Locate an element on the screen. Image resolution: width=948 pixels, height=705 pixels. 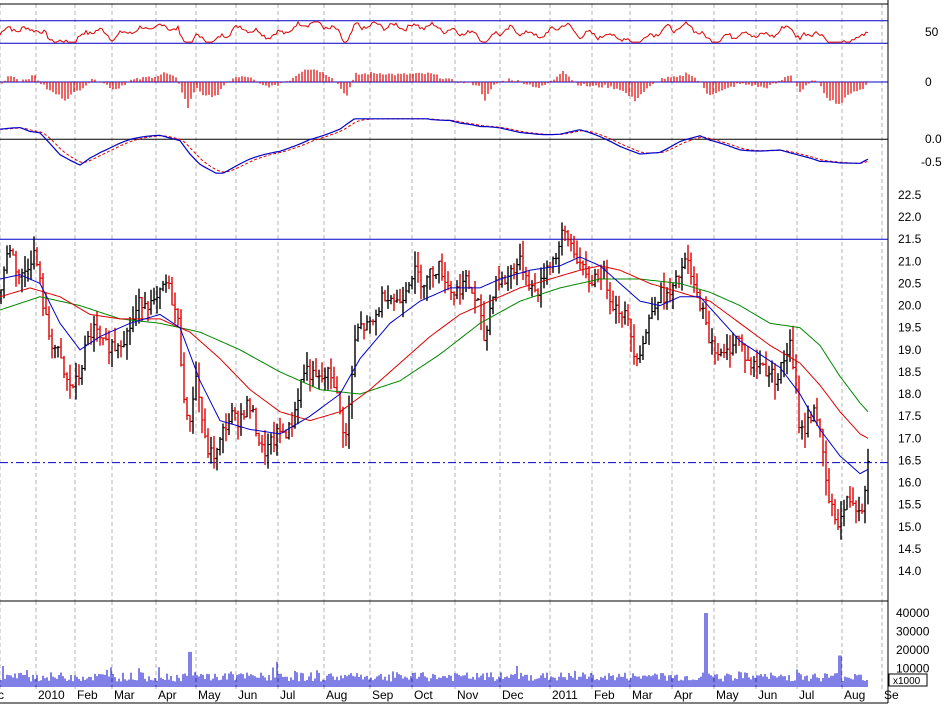
macd-tick-label: -0.5 is located at coordinates (931, 162).